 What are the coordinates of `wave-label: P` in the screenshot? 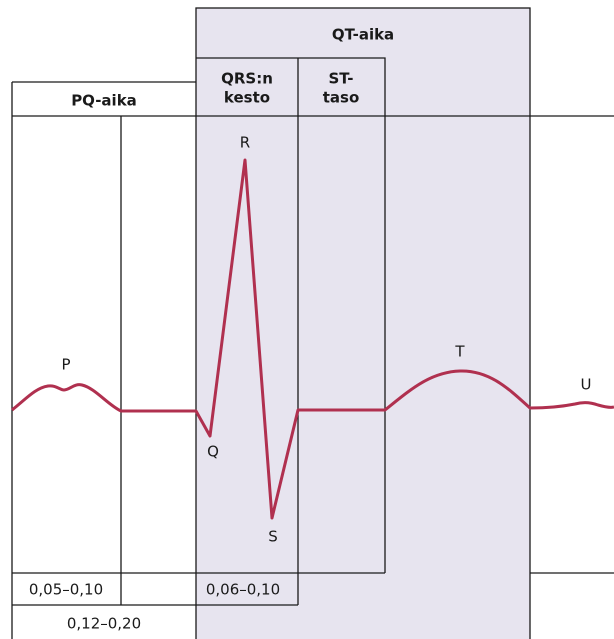 It's located at (65, 365).